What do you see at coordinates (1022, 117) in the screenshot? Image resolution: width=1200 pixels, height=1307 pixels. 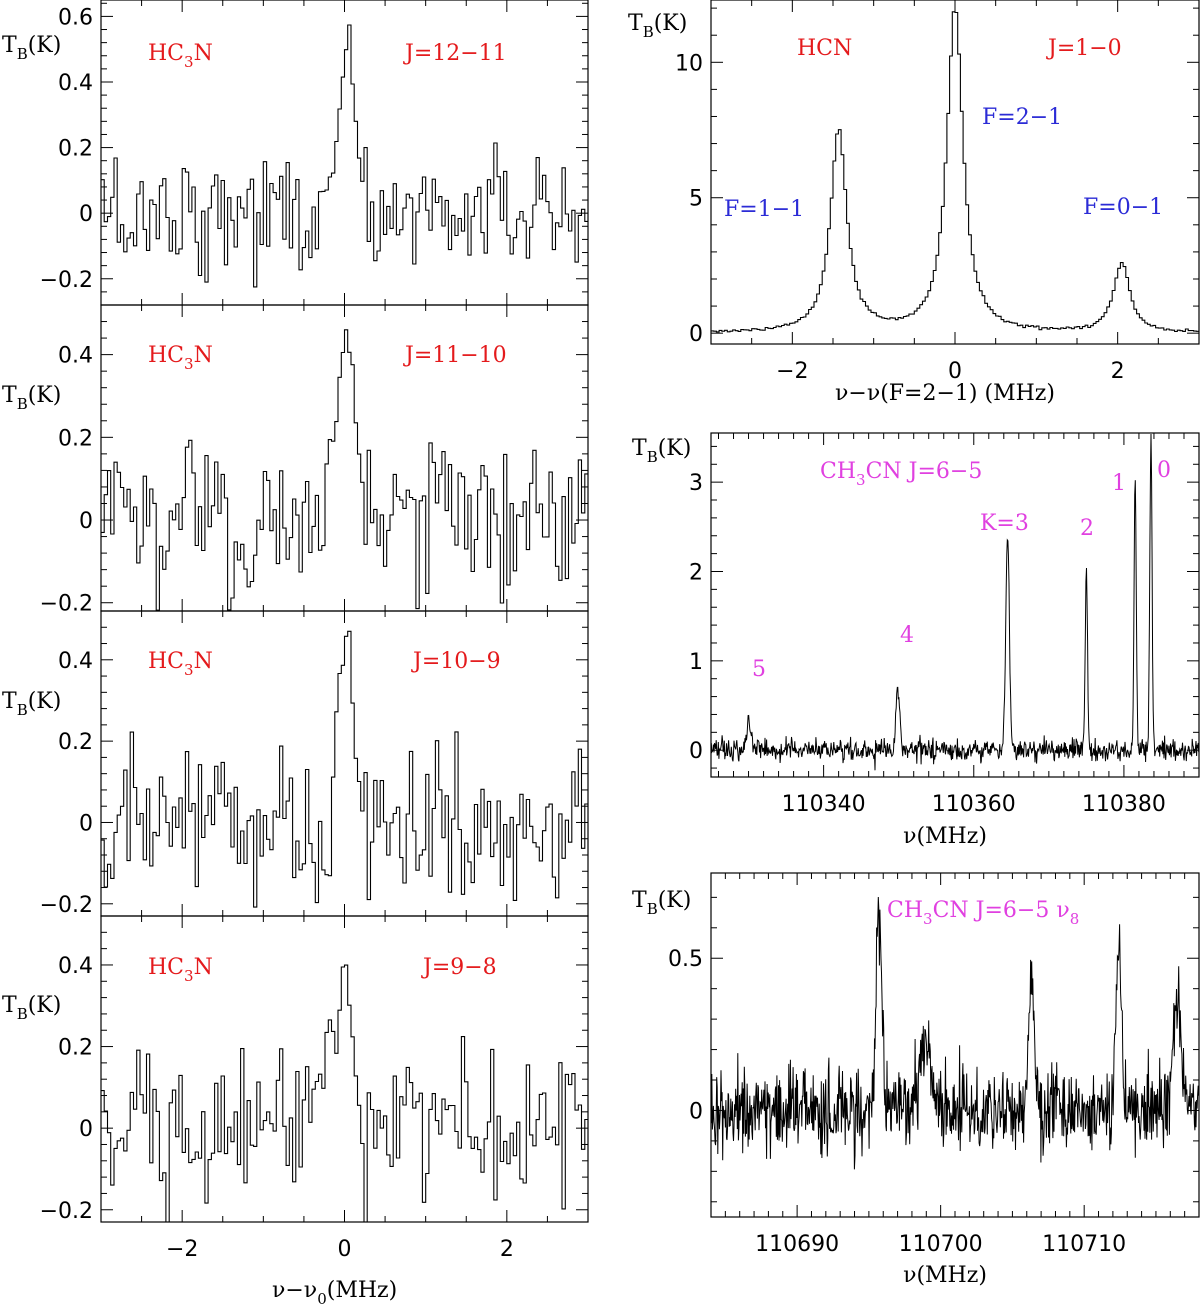 I see `hyperfine-label: F=2−1` at bounding box center [1022, 117].